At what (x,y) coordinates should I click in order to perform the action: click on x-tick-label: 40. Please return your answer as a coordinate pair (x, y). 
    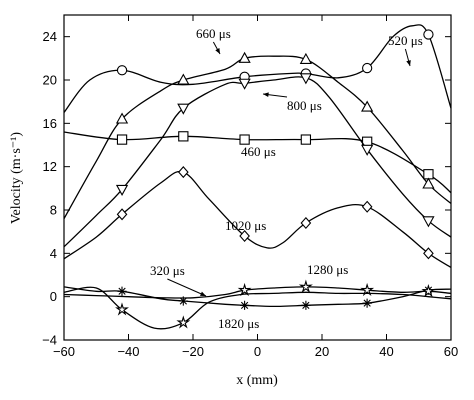
    Looking at the image, I should click on (386, 351).